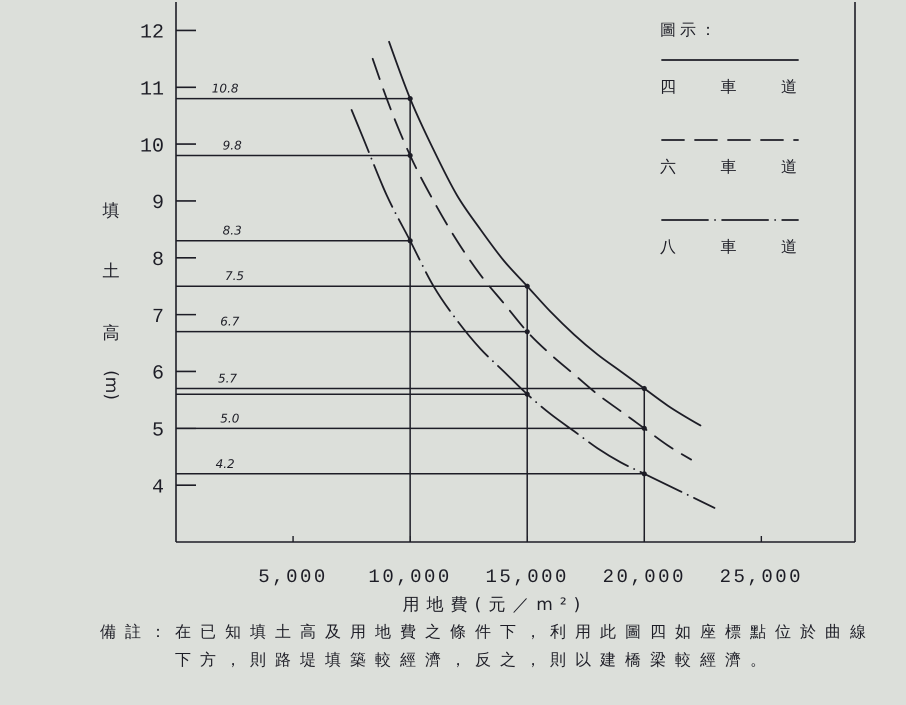  Describe the element at coordinates (690, 30) in the screenshot. I see `legend-title: 圖示：` at that location.